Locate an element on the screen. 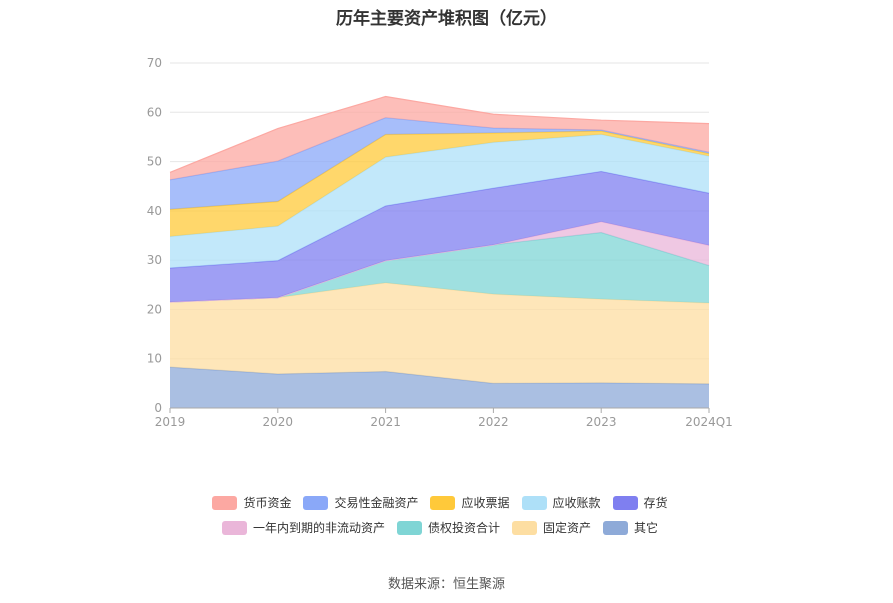  legend-item: 货币资金 is located at coordinates (251, 502).